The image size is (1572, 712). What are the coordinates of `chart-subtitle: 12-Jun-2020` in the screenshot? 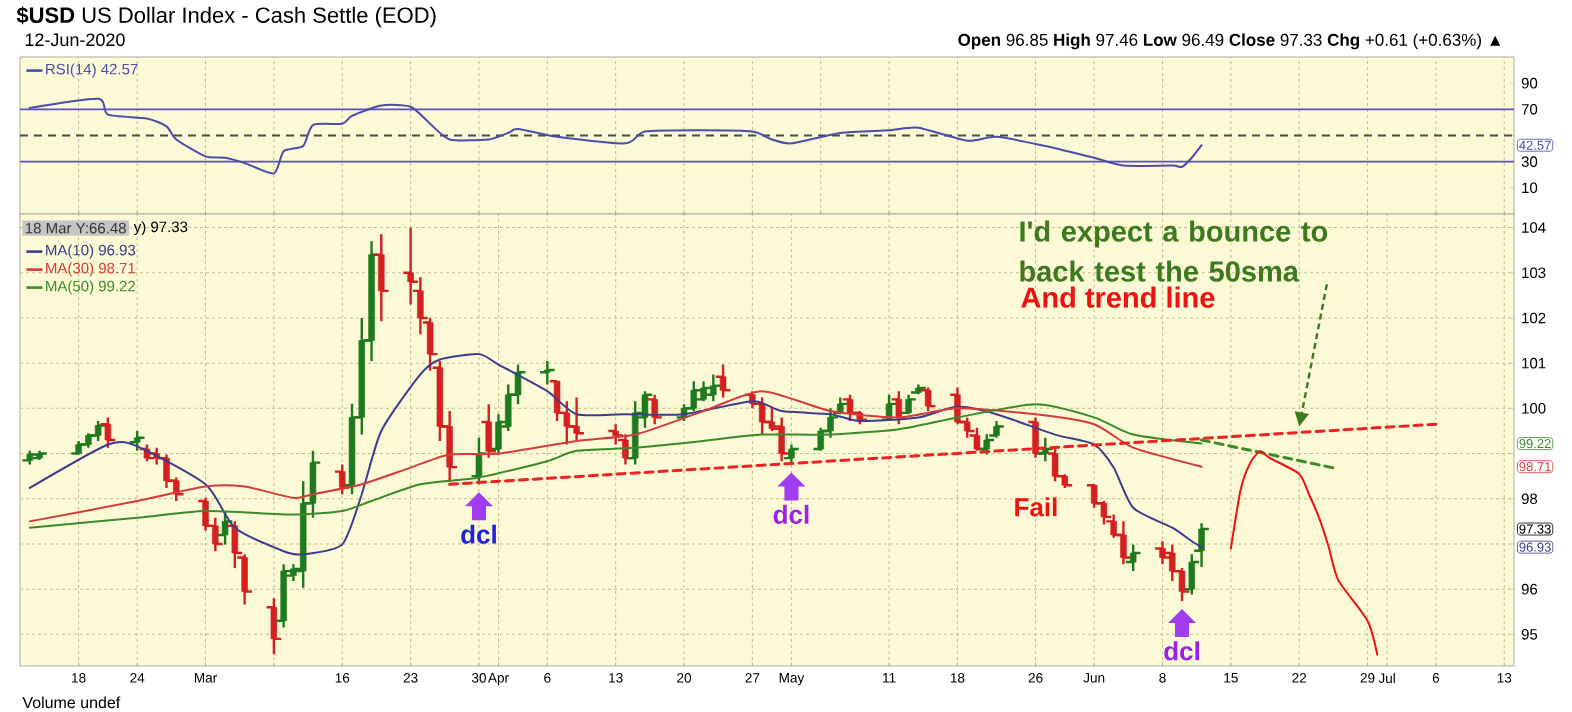 It's located at (75, 40).